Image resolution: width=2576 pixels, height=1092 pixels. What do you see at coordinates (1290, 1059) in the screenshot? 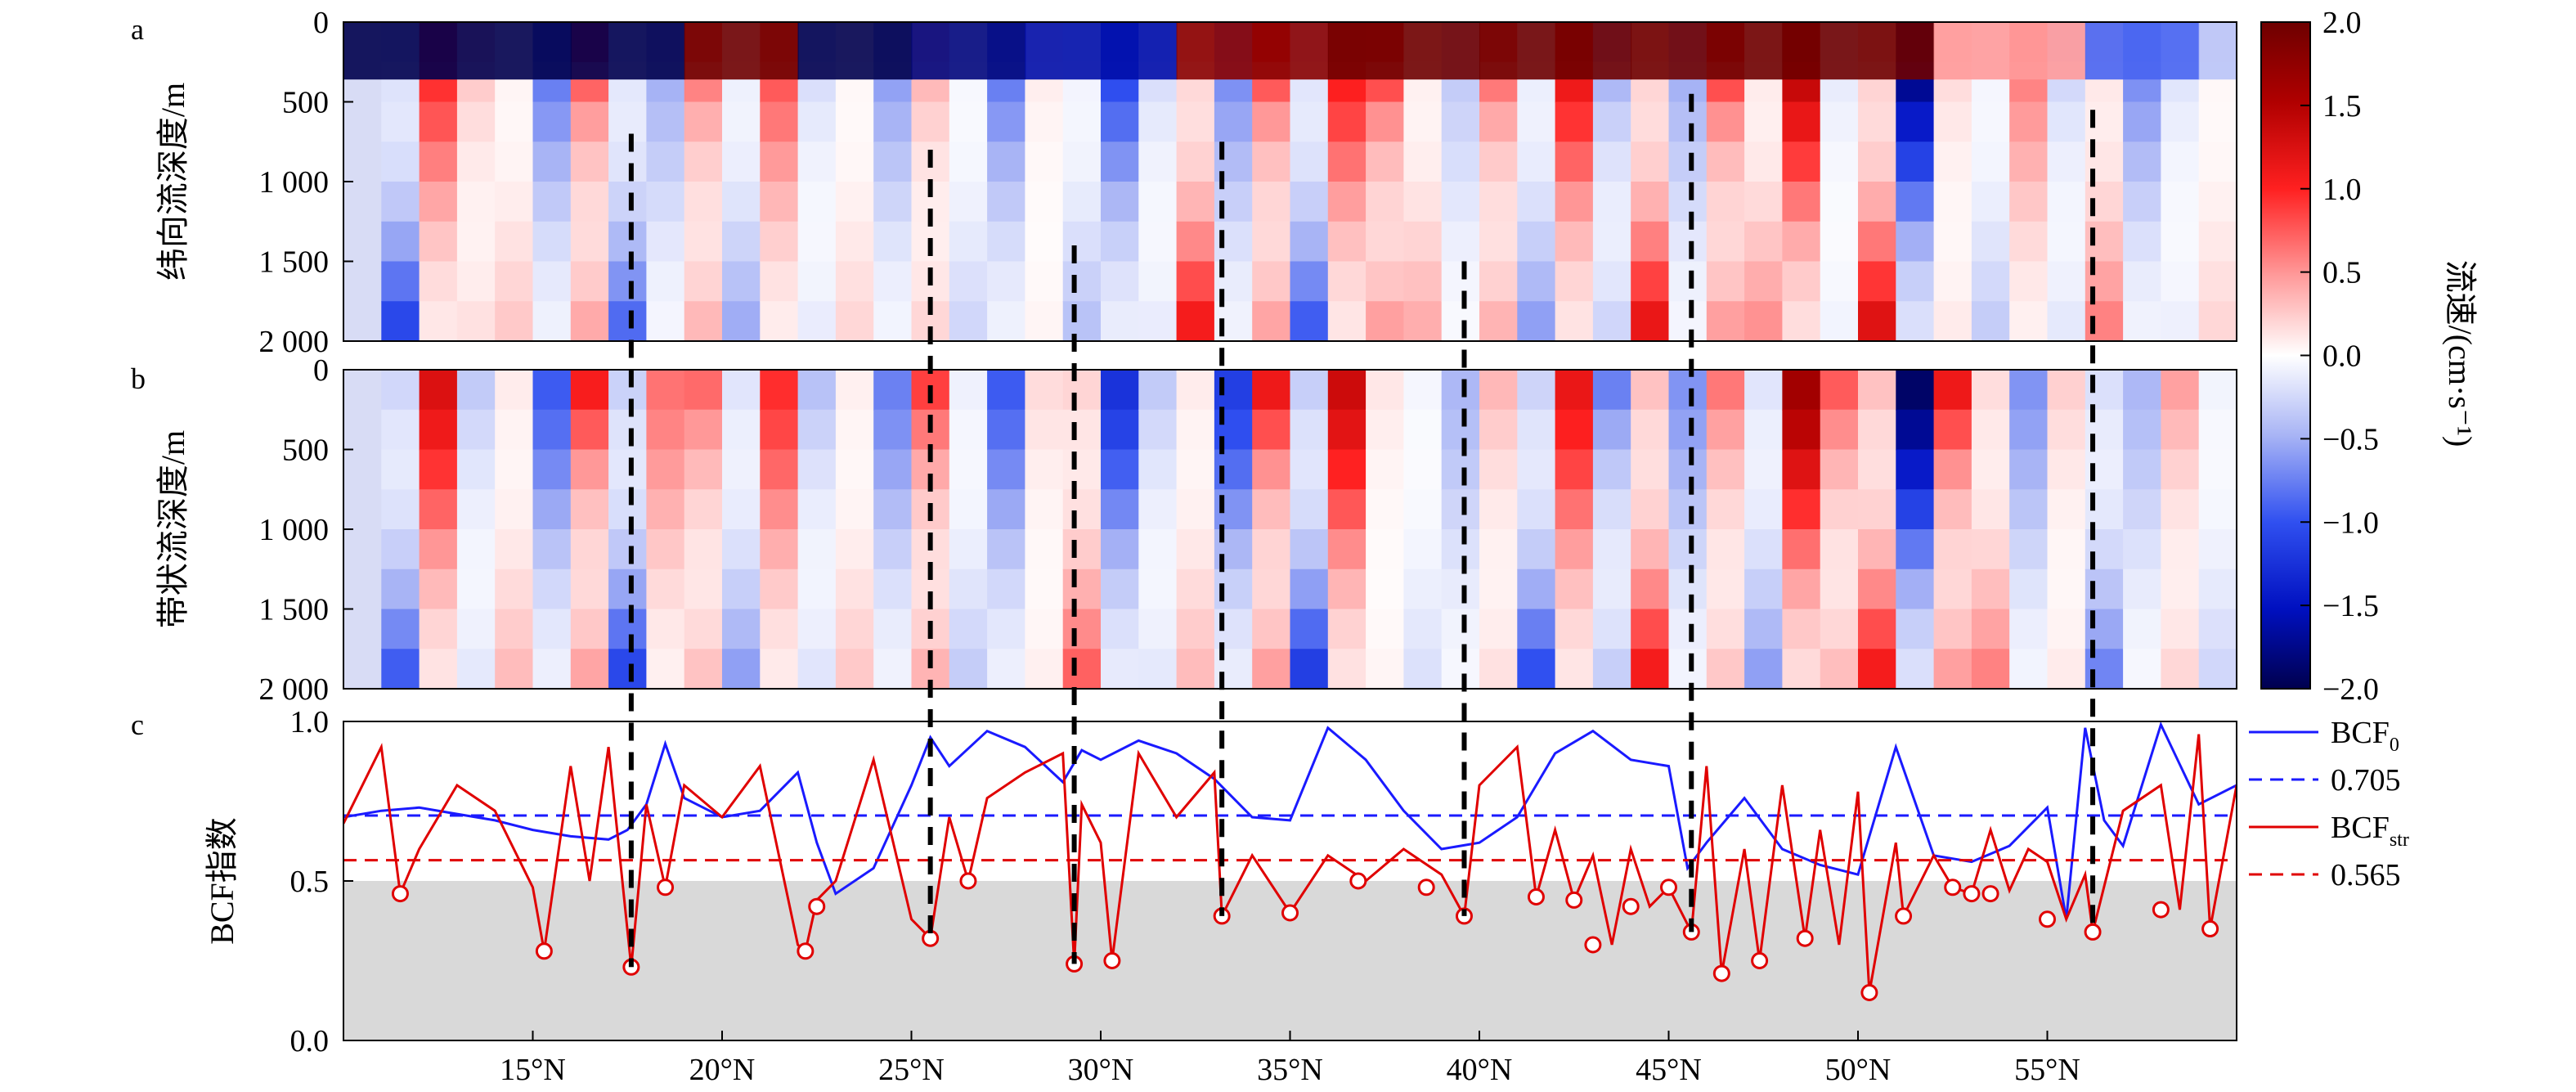
I see `x-axis-ticks: 15°N 20°N 25°N 30°N 35°N 40°N 45°N 50°N 55°N` at bounding box center [1290, 1059].